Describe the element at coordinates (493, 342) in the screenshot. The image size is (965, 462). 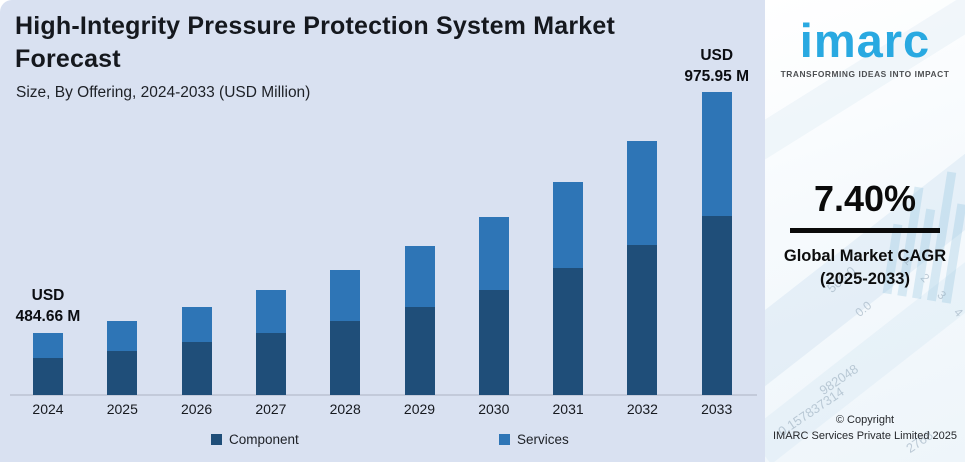
I see `bar-2030-component-segment` at that location.